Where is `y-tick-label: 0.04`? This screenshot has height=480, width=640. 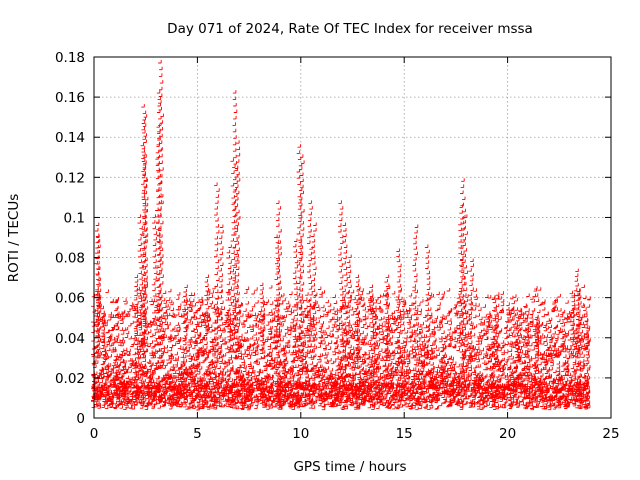 y-tick-label: 0.04 is located at coordinates (70, 339).